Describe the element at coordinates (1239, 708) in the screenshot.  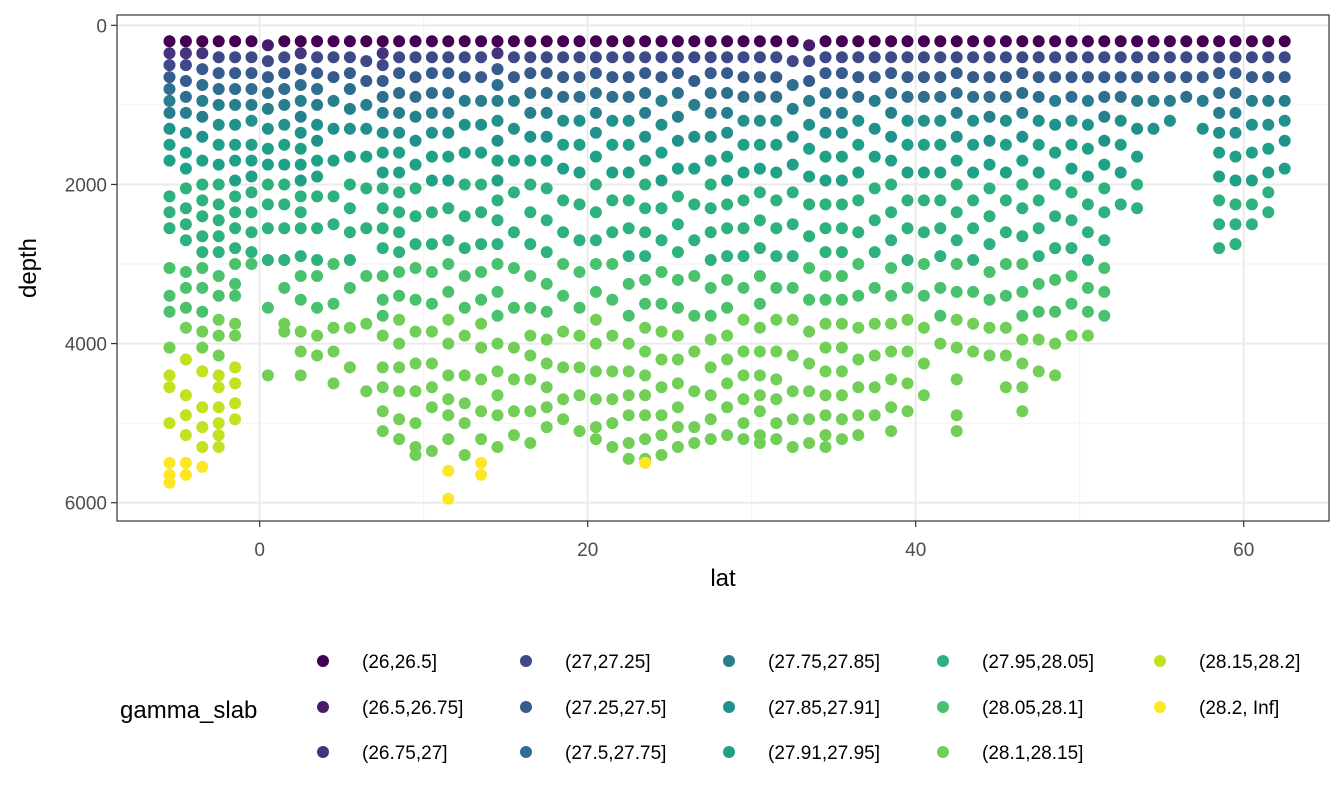
I see `legend-label: (28.2, Inf]` at that location.